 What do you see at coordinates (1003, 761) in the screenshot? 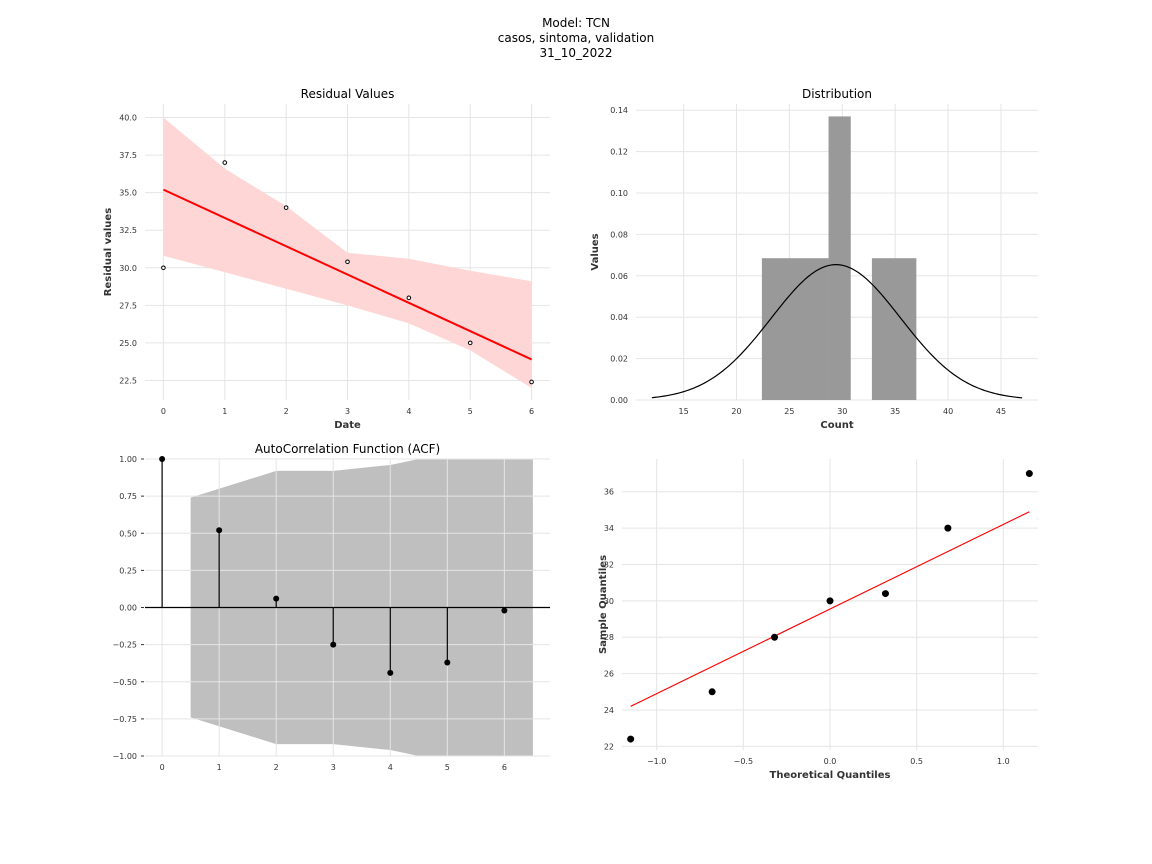
I see `x-tick-label: 1.0` at bounding box center [1003, 761].